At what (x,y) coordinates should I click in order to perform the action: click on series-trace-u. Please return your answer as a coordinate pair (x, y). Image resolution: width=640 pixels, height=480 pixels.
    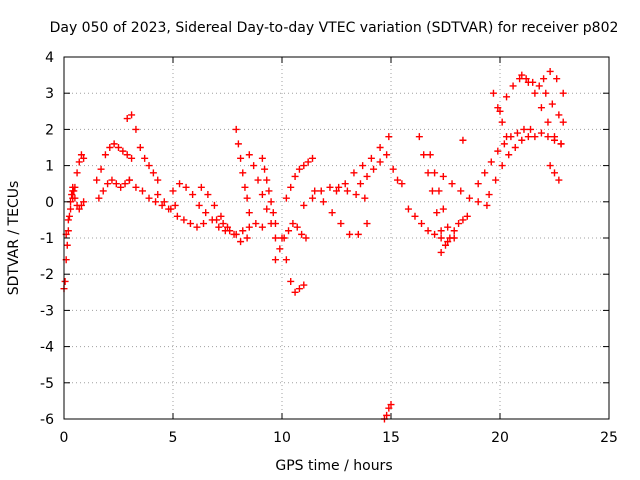
    Looking at the image, I should click on (373, 169).